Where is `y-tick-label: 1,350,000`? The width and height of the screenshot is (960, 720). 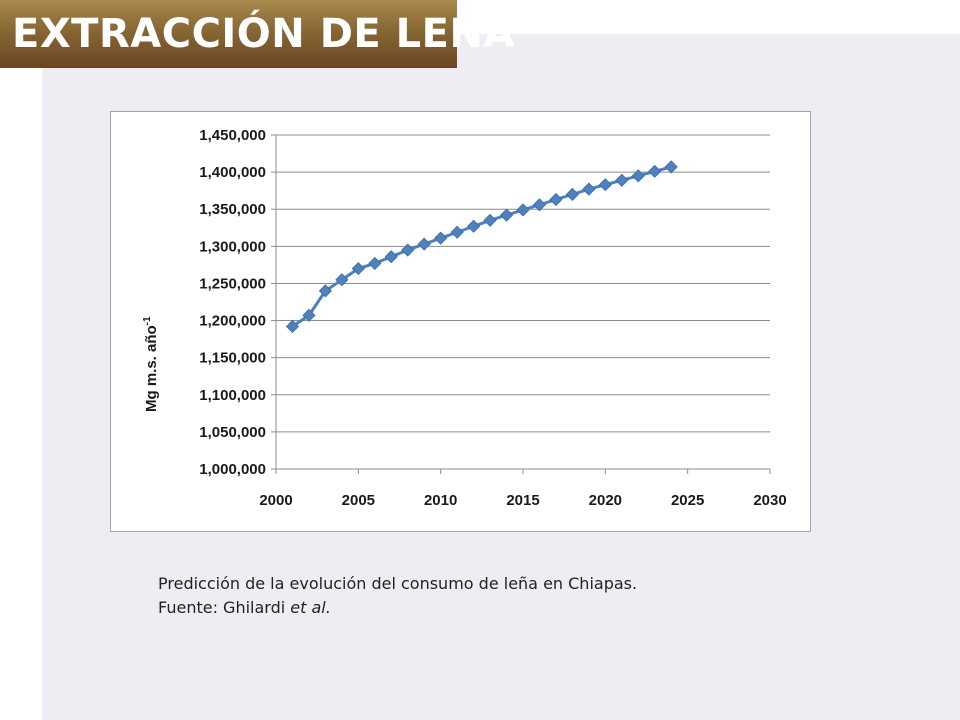
y-tick-label: 1,350,000 is located at coordinates (232, 209).